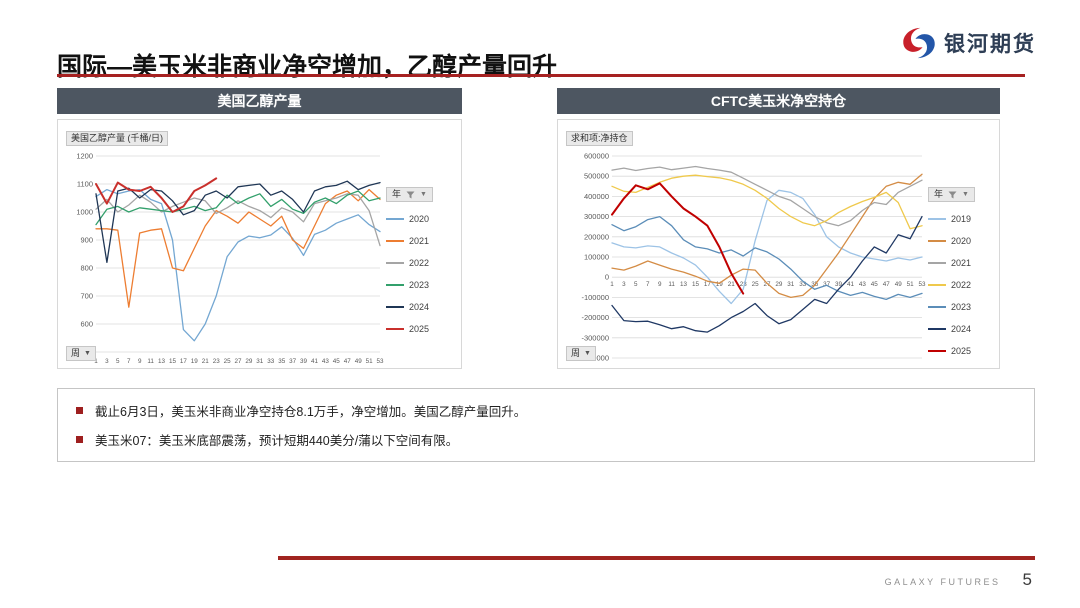 Image resolution: width=1080 pixels, height=608 pixels. What do you see at coordinates (117, 138) in the screenshot?
I see `ethanol-unit-label: 美国乙醇产量 (千桶/日)` at bounding box center [117, 138].